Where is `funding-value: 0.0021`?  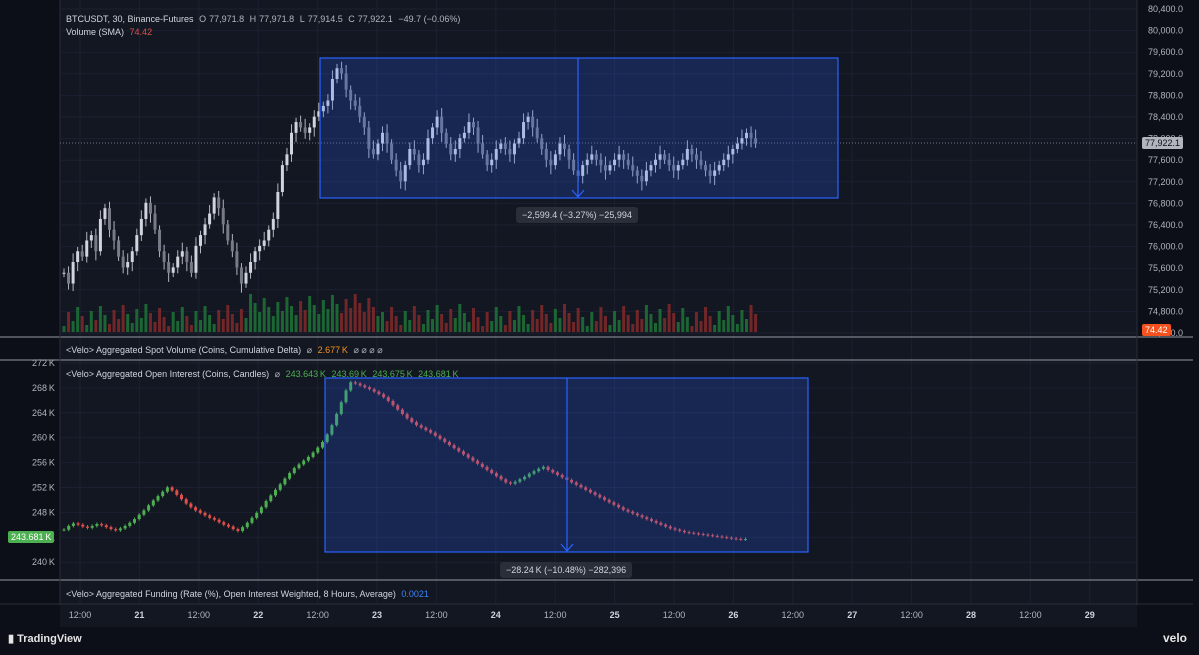
funding-value: 0.0021 is located at coordinates (415, 594).